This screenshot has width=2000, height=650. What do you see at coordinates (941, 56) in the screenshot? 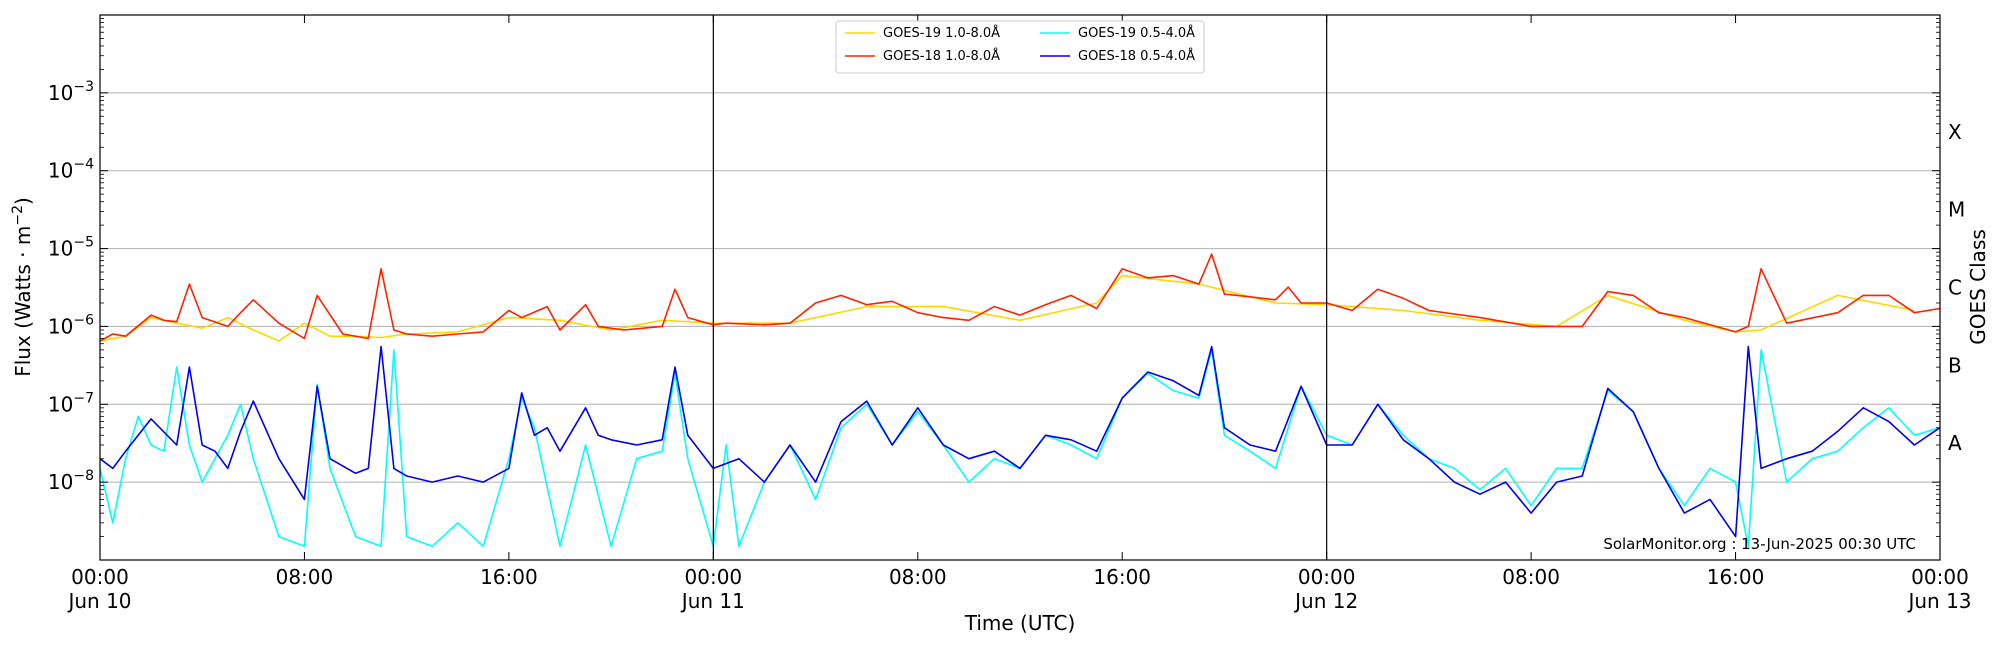
I see `legend-label: GOES-18 1.0-8.0Å` at bounding box center [941, 56].